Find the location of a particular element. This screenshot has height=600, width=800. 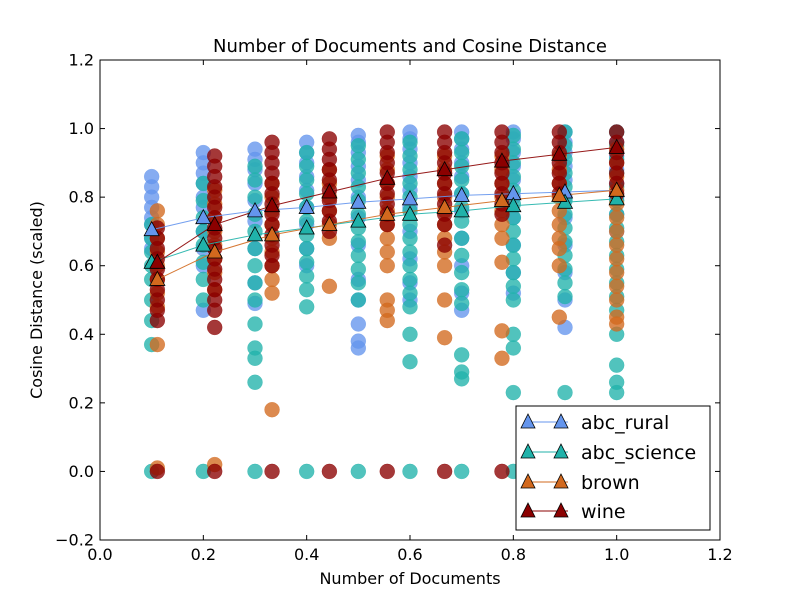

x-tick-label: 0.6 is located at coordinates (409, 554).